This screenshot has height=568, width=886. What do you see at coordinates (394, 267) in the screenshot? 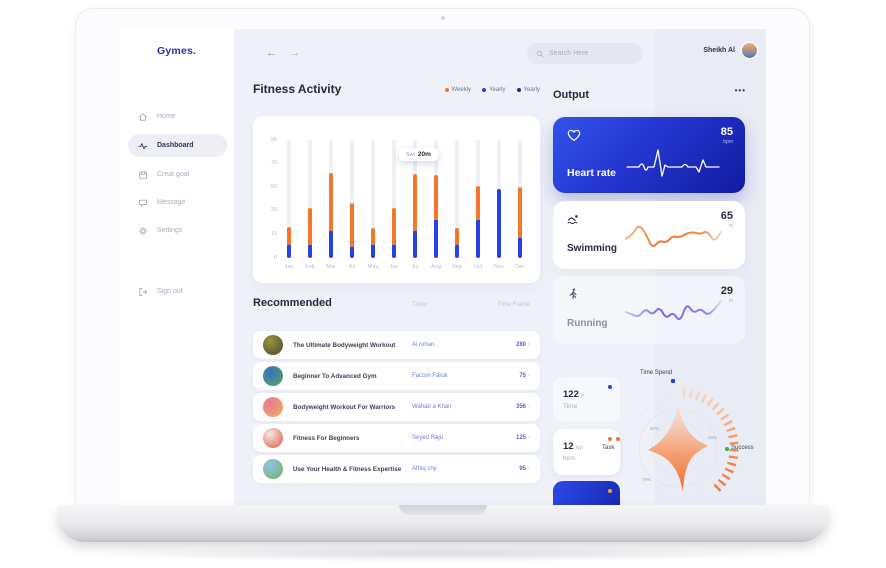
I see `x-axis-label: Jun` at bounding box center [394, 267].